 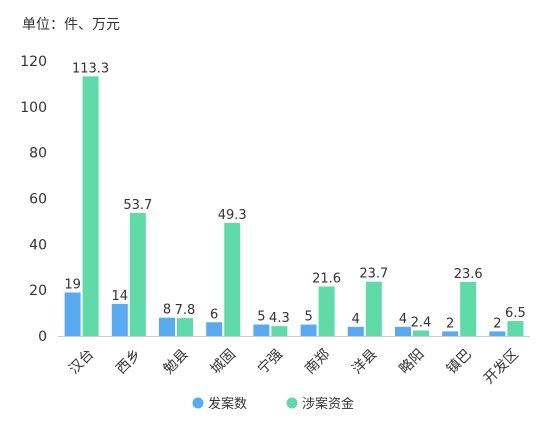 I want to click on unit-label: 单位：件、万元, so click(x=71, y=25).